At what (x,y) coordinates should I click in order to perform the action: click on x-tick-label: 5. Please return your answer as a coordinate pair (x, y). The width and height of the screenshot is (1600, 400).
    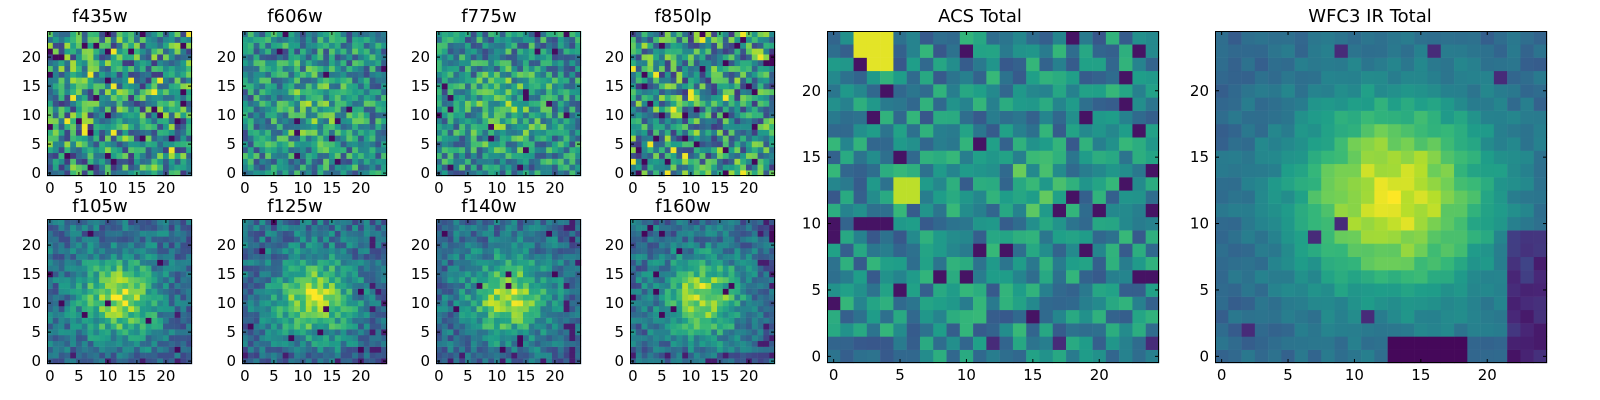
    Looking at the image, I should click on (79, 376).